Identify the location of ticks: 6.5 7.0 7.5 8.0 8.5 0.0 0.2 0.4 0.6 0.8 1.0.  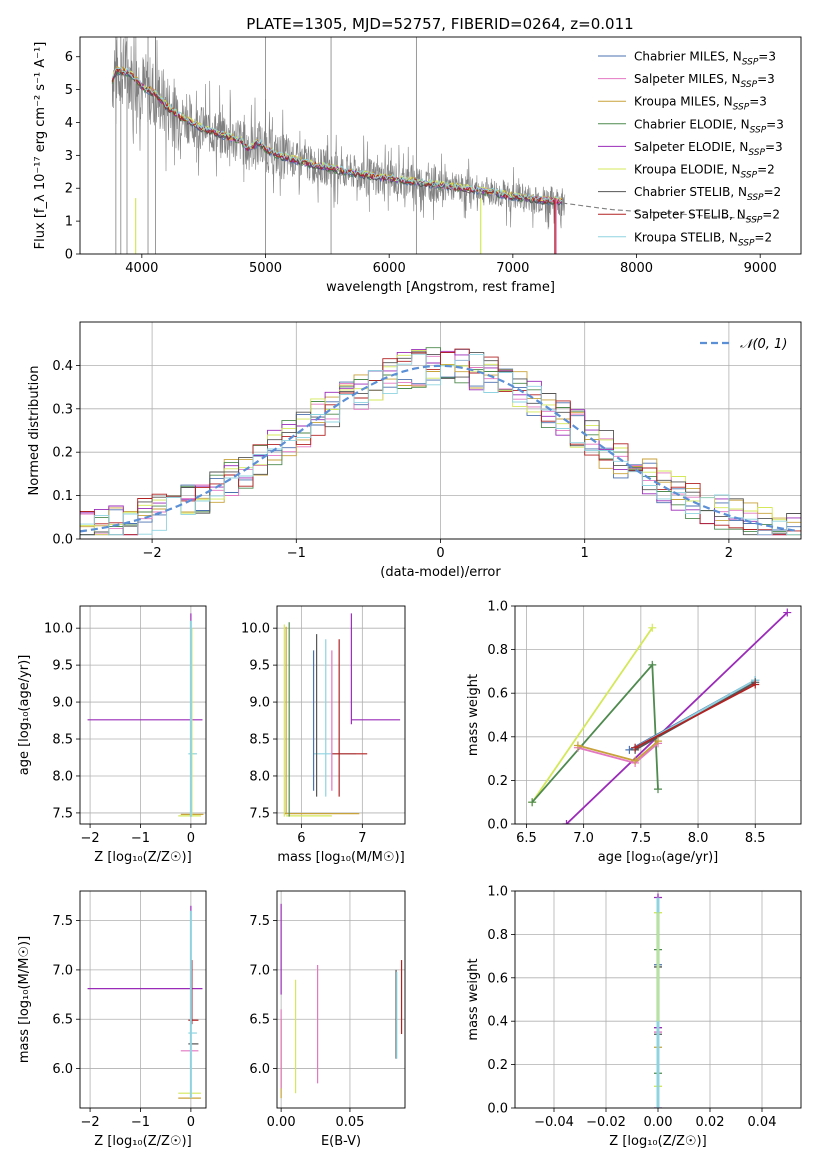
(626, 723).